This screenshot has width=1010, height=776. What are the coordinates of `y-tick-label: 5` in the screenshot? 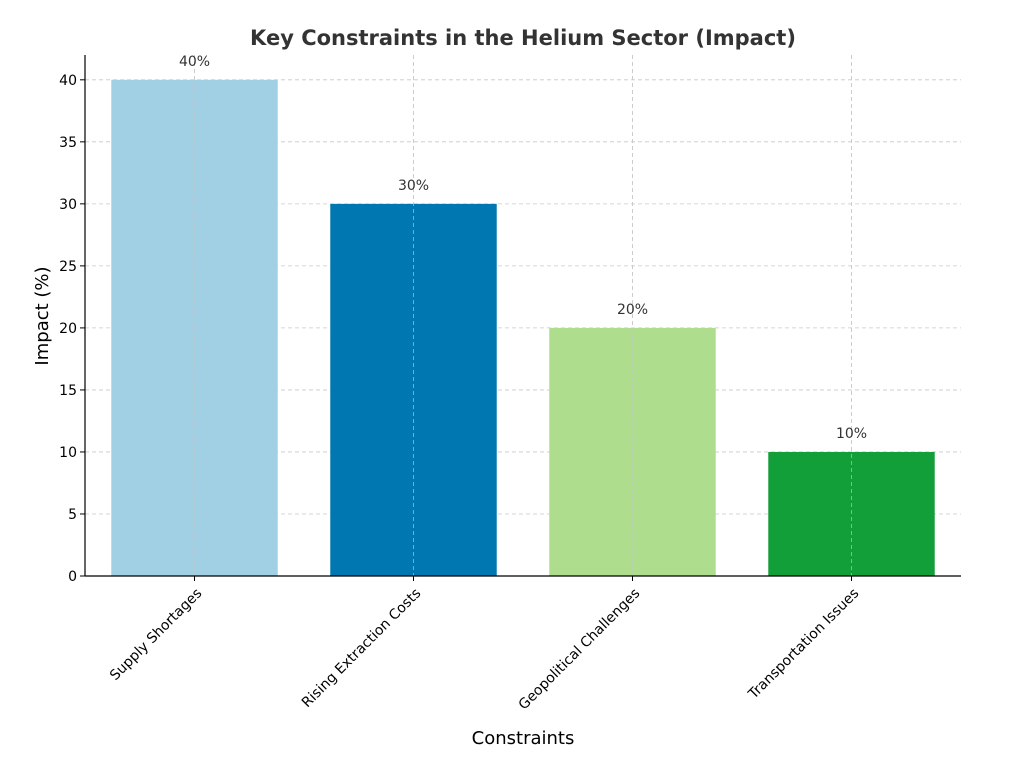 It's located at (72, 515).